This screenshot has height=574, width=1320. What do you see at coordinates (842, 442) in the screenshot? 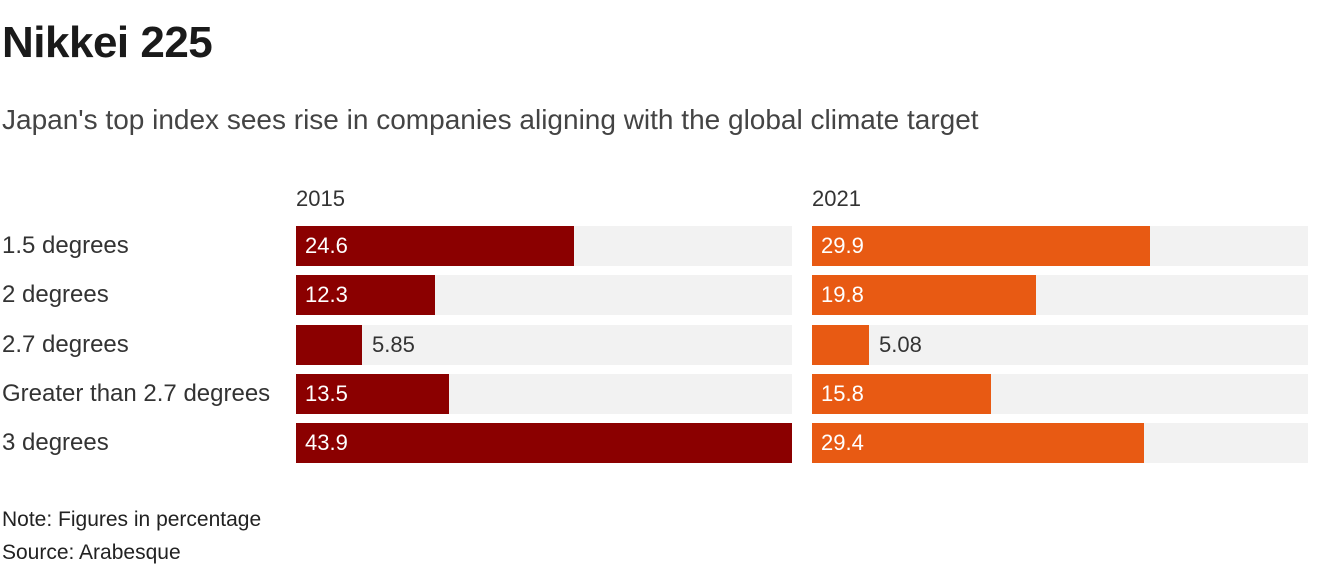
I see `data-label: 29.4` at bounding box center [842, 442].